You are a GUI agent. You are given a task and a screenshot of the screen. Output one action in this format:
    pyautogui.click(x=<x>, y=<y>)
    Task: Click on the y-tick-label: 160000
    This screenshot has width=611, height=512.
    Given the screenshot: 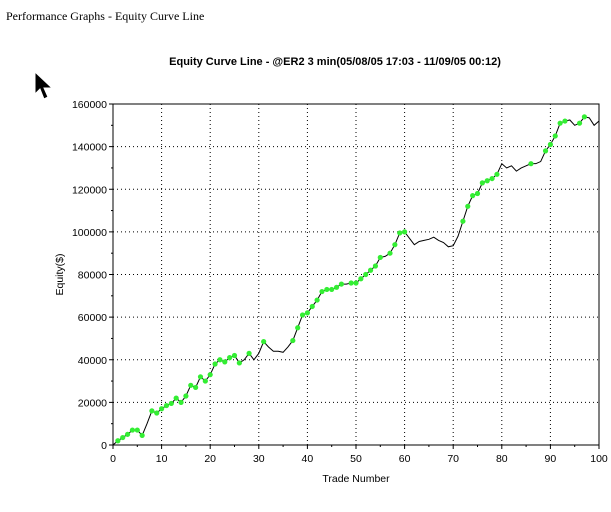 What is the action you would take?
    pyautogui.click(x=89, y=105)
    